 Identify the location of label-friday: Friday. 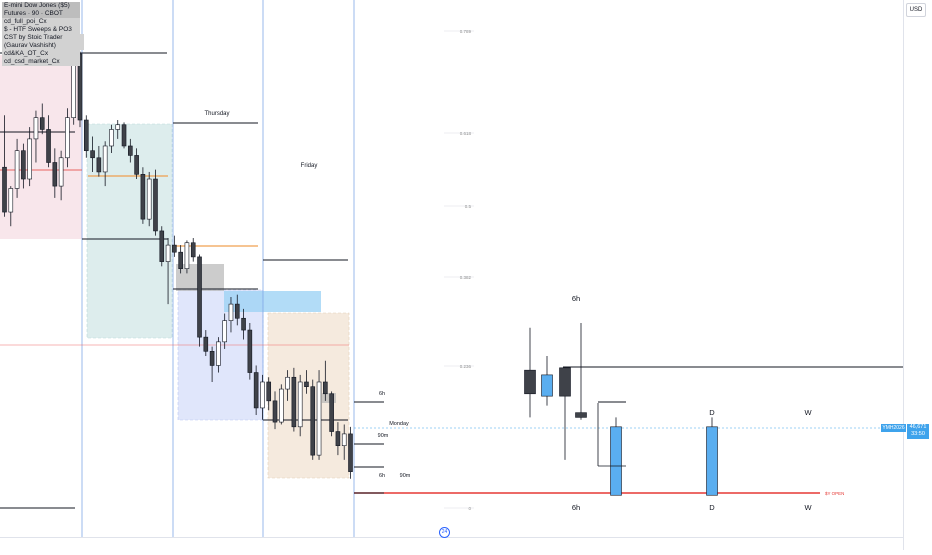
(309, 166).